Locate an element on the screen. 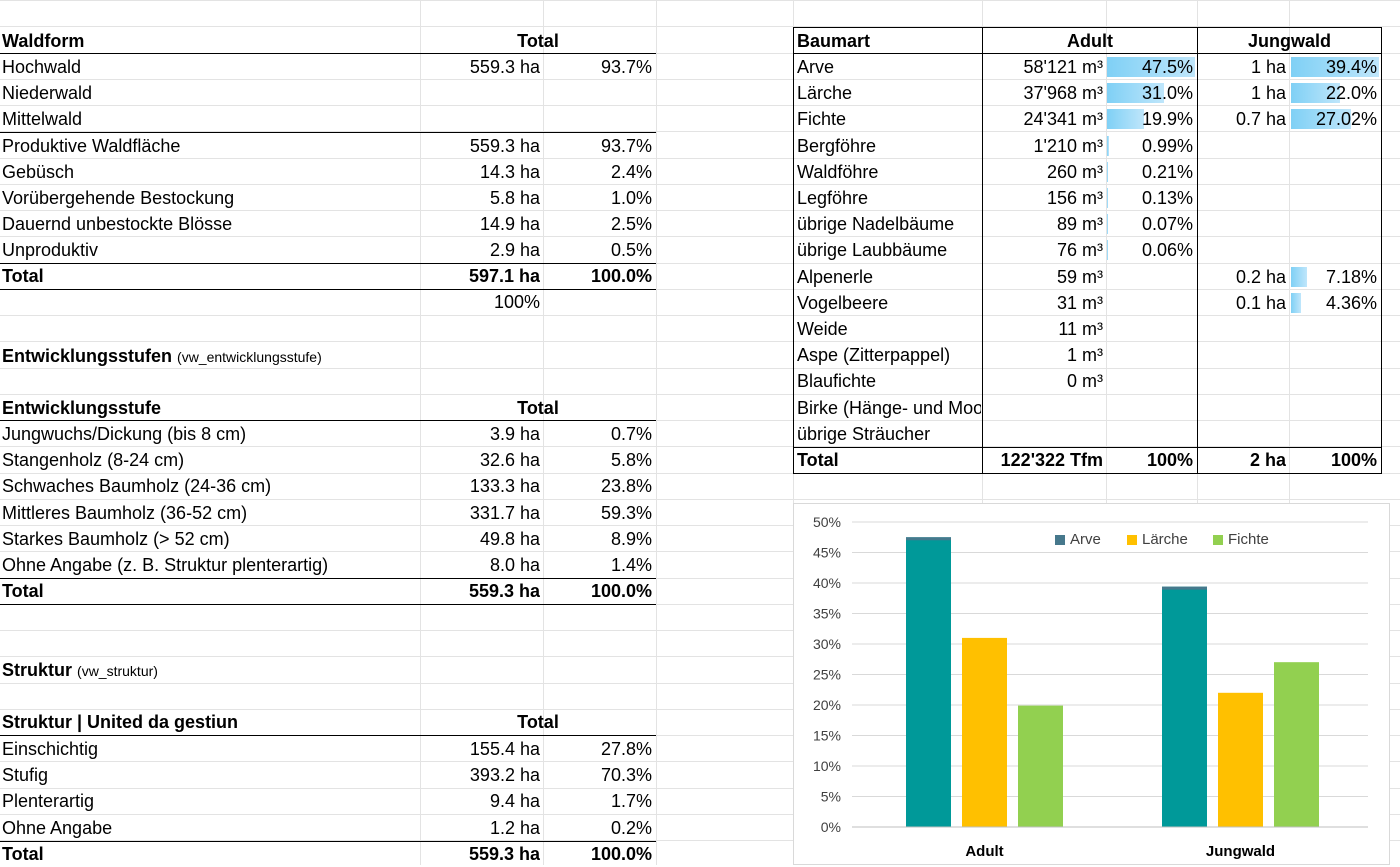  entwicklung-row-ha: 3.9 ha is located at coordinates (514, 434).